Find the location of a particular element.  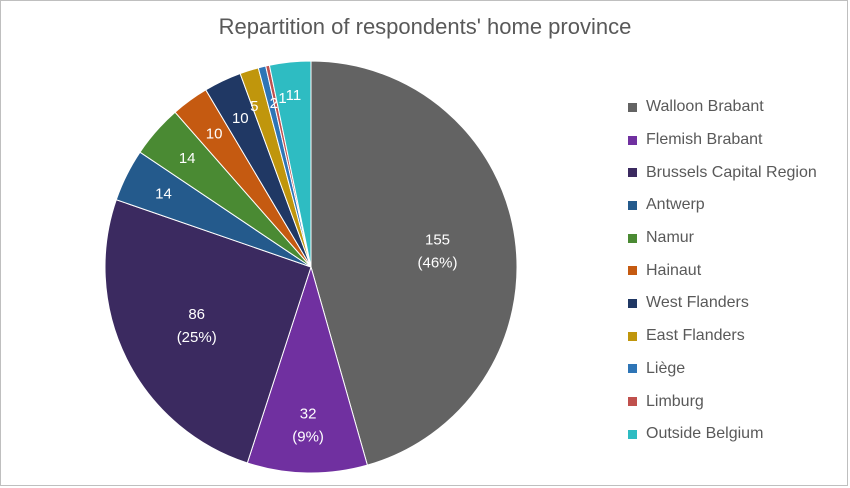

legend-label: Flemish Brabant is located at coordinates (704, 140).